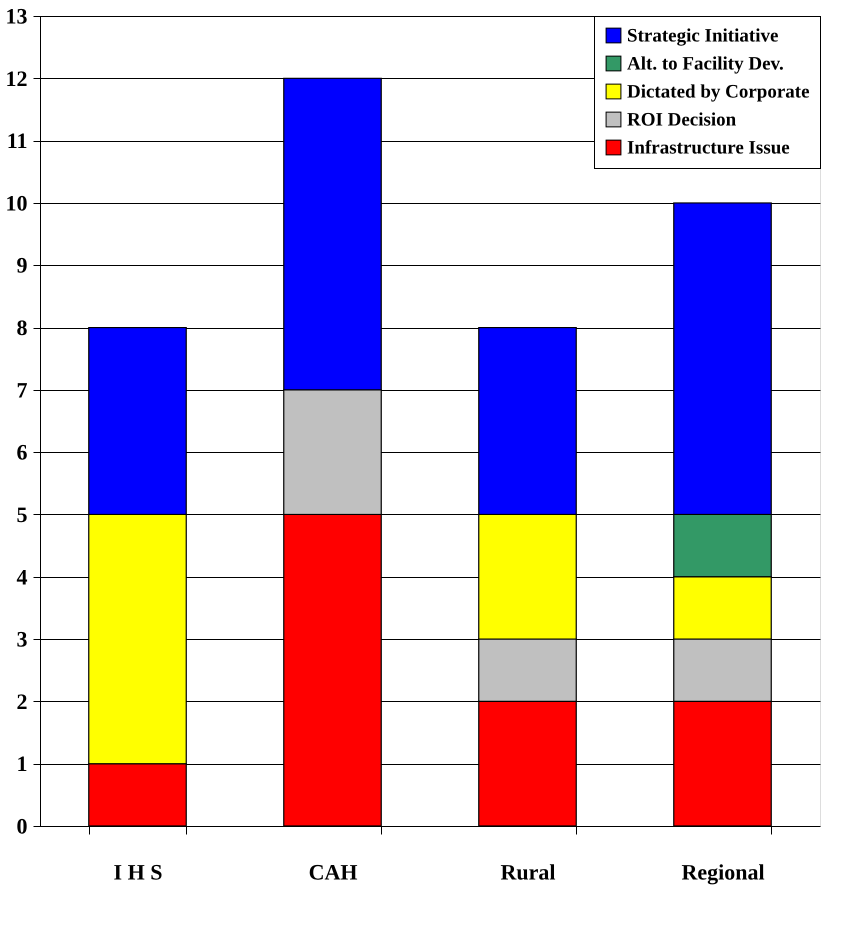 This screenshot has height=929, width=862. I want to click on y-tick-label: 5, so click(22, 514).